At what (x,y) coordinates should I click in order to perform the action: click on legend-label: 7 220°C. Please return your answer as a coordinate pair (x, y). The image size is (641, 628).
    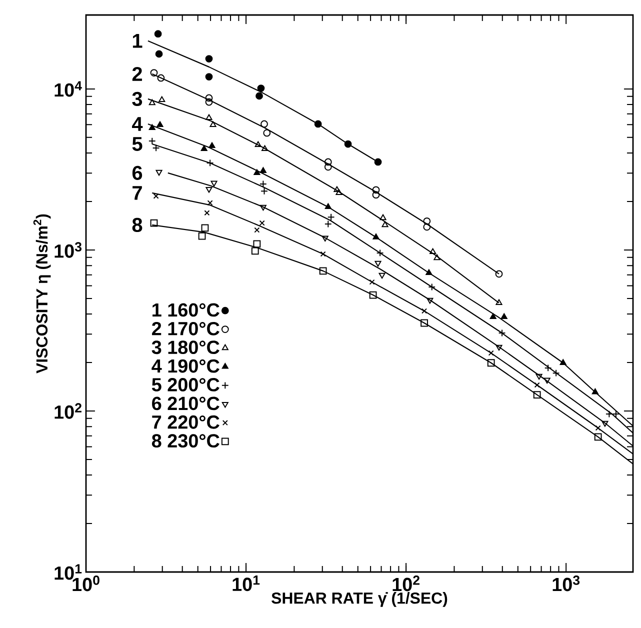
    Looking at the image, I should click on (186, 422).